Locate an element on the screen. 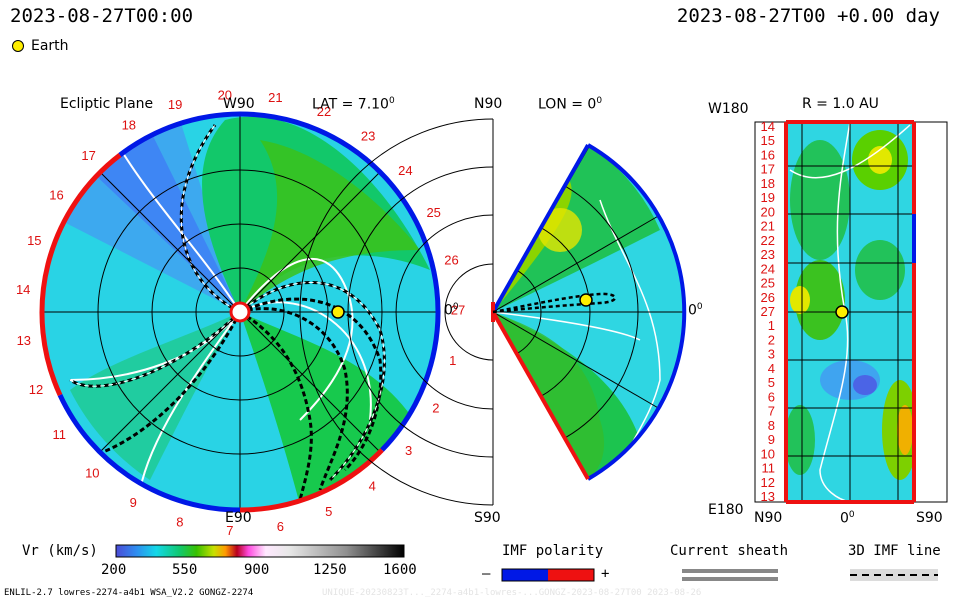 The image size is (960, 600). colorbar-tick-900: 900 is located at coordinates (257, 570).